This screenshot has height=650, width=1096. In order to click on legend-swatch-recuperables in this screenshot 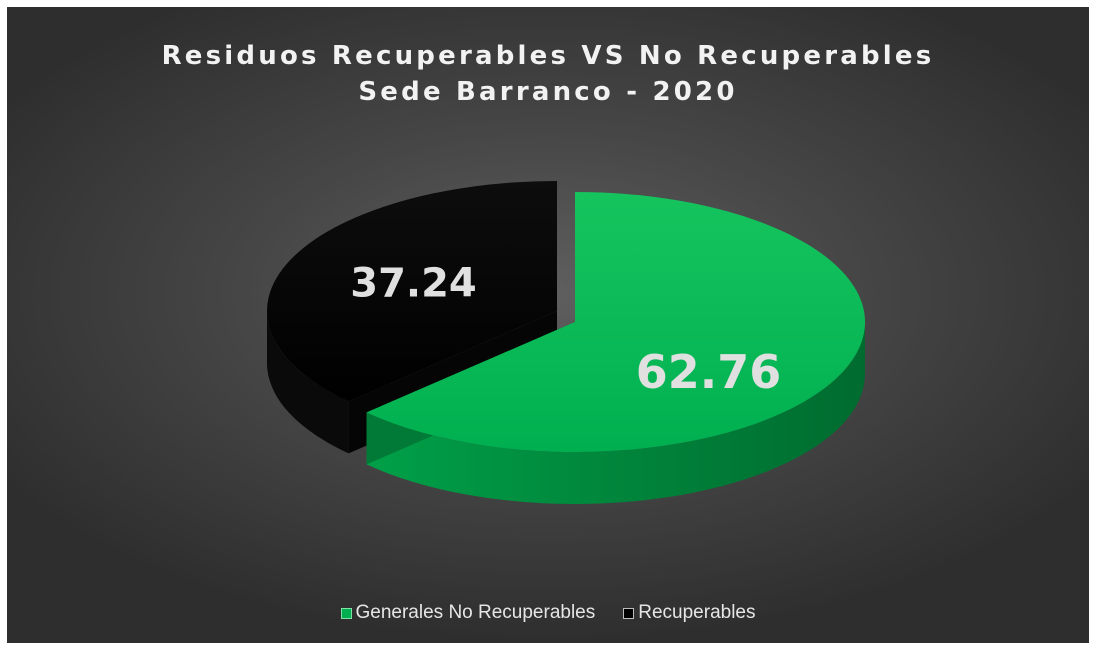, I will do `click(629, 613)`.